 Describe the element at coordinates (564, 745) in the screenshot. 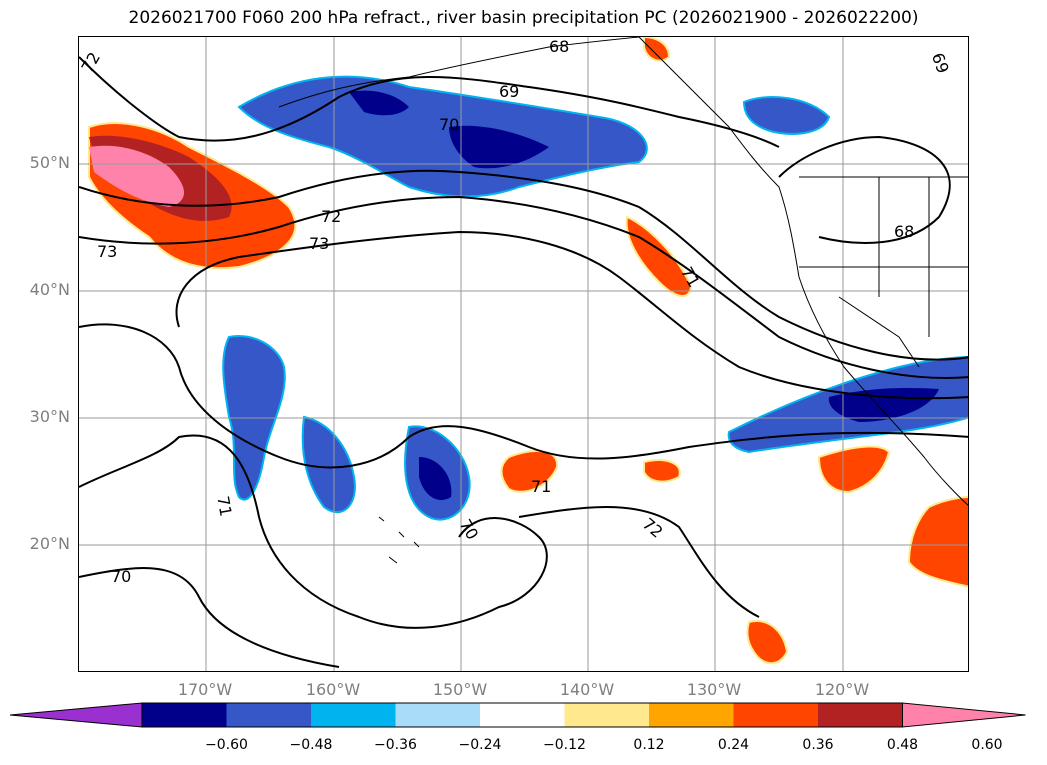

I see `colorbar-tick-label: −0.12` at that location.